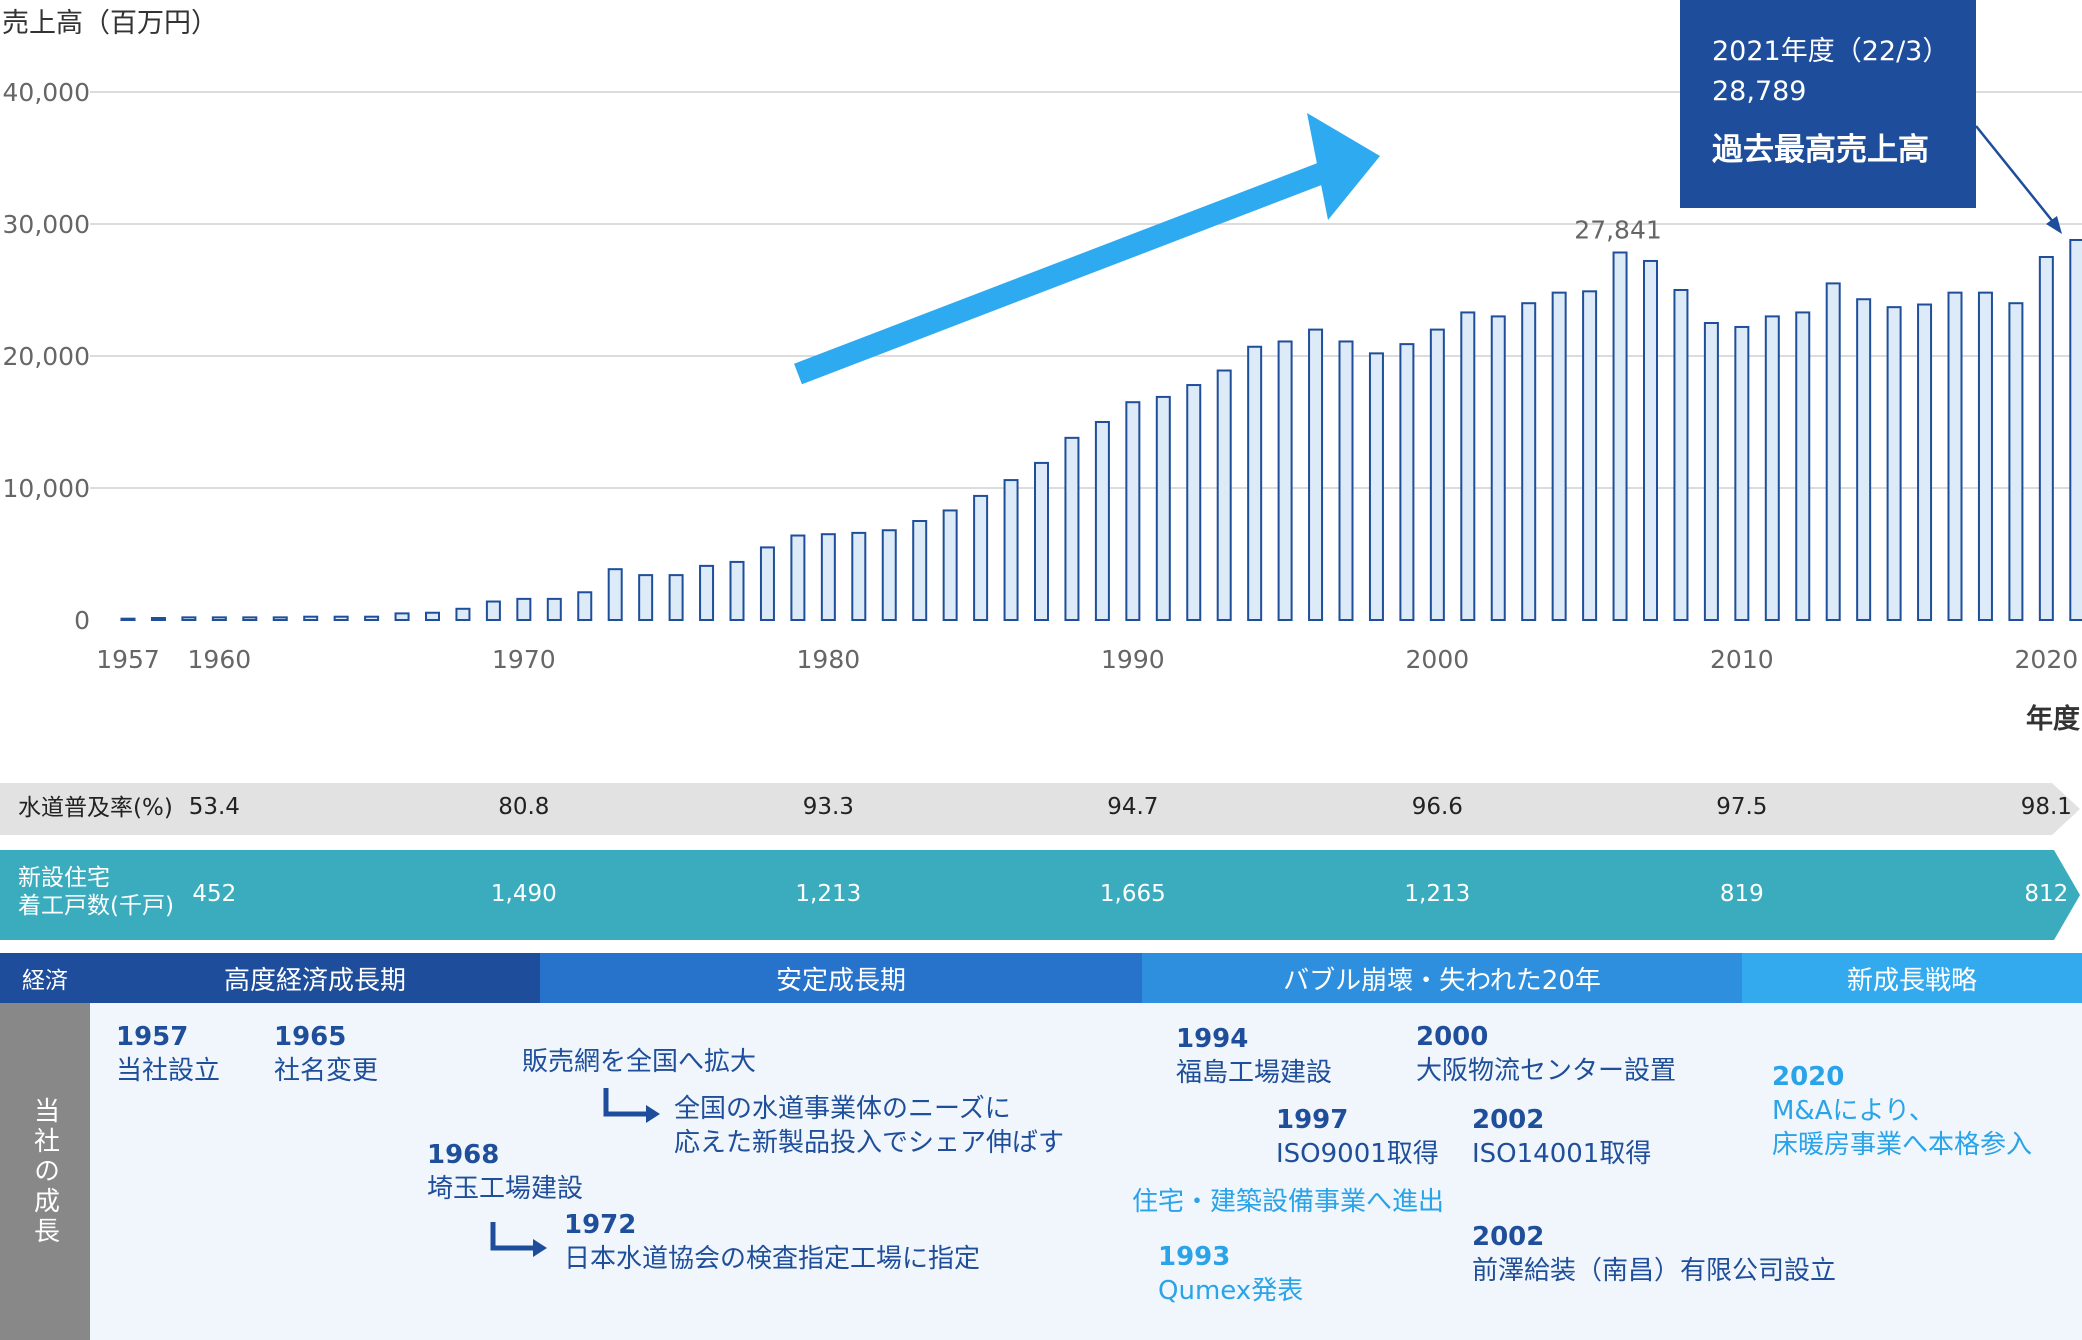  I want to click on indicator-value-2010: 97.5, so click(1742, 807).